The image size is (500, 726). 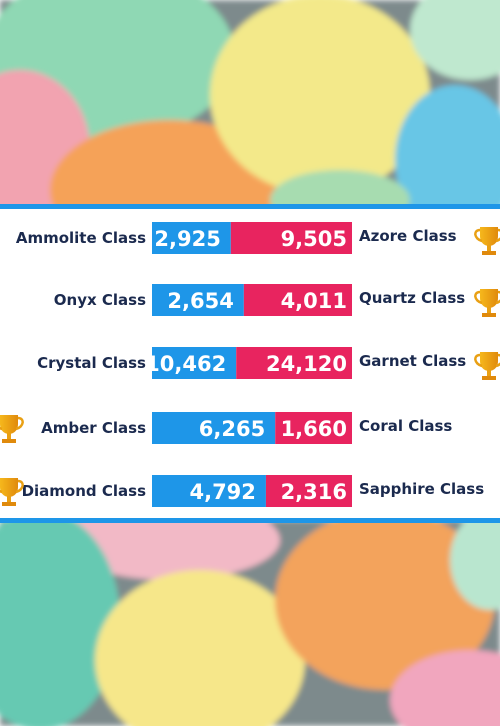 What do you see at coordinates (306, 364) in the screenshot?
I see `value-label: 24,120` at bounding box center [306, 364].